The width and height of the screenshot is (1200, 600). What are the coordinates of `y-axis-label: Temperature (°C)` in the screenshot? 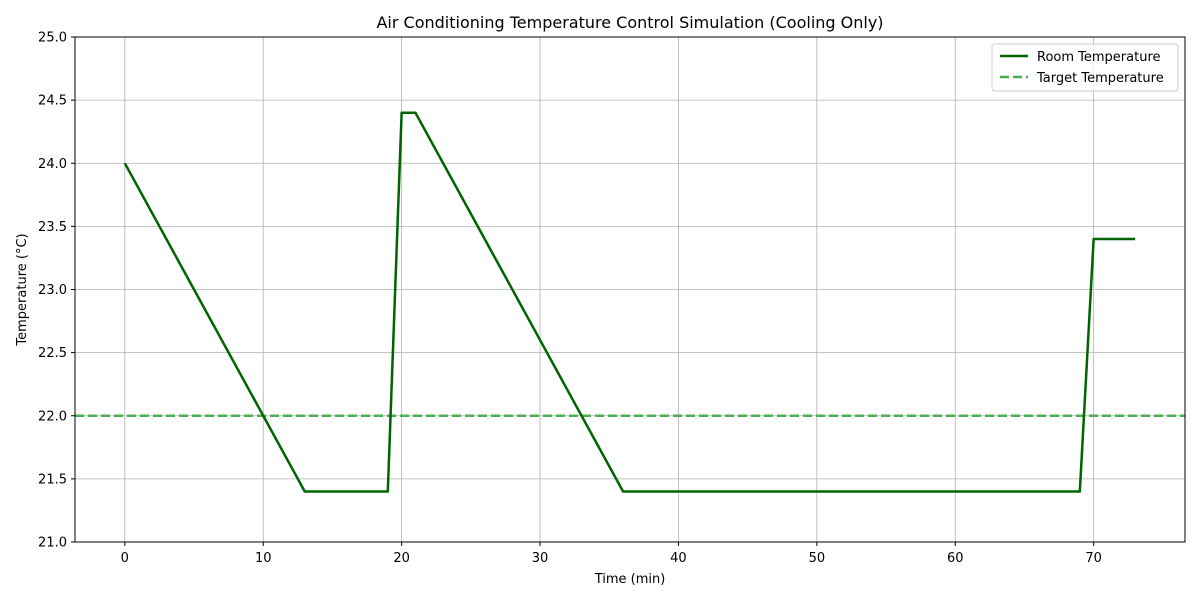 It's located at (22, 289).